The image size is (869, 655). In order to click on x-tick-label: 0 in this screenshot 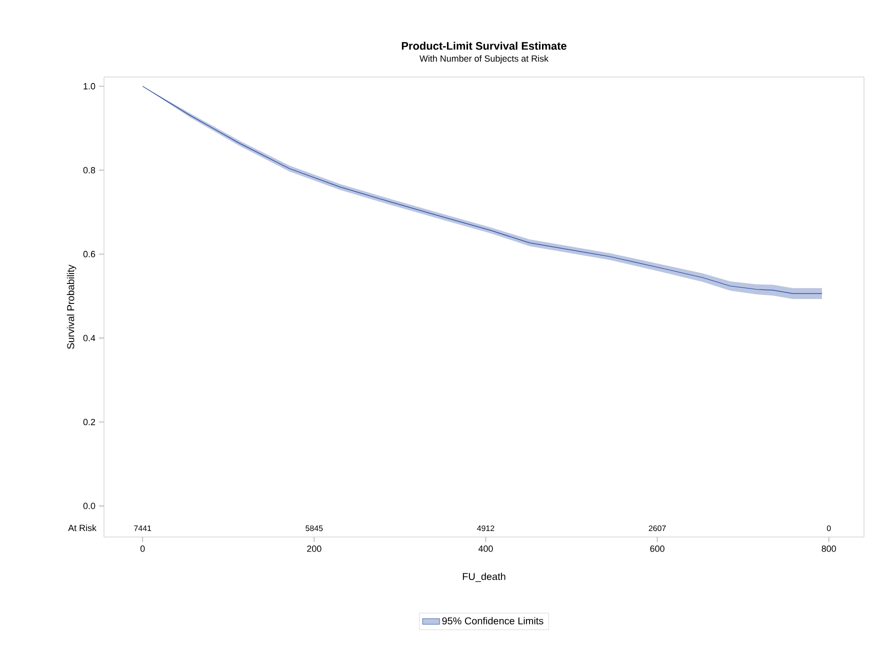, I will do `click(142, 549)`.